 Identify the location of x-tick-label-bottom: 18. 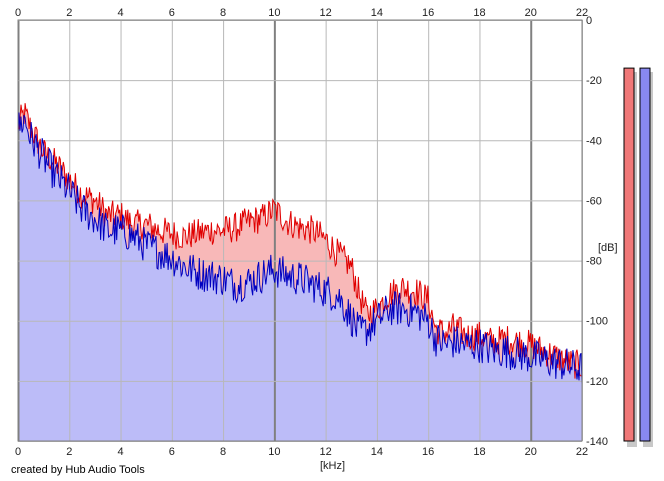
(479, 452).